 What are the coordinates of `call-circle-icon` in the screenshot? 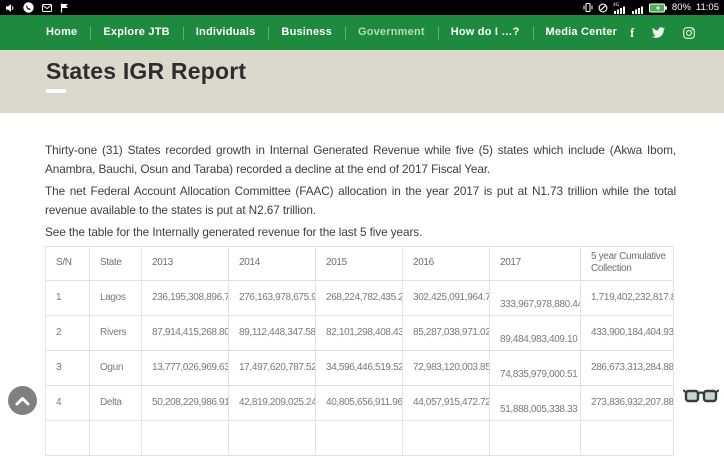 It's located at (28, 7).